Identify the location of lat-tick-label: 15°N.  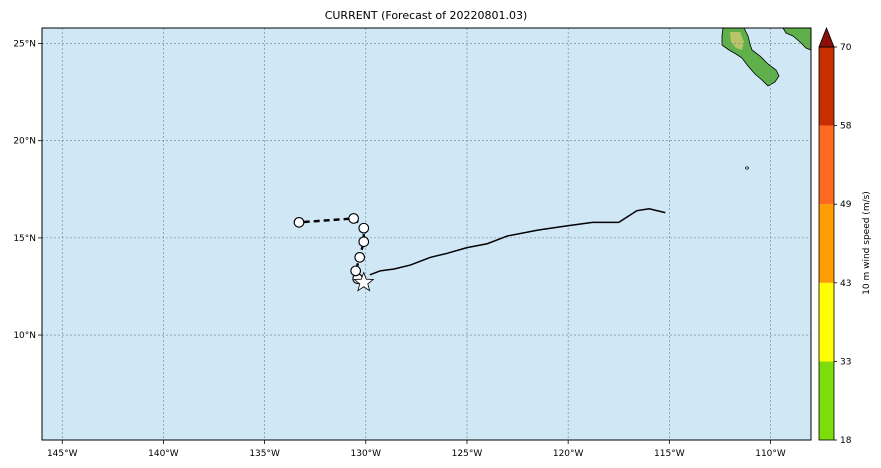
(24, 239).